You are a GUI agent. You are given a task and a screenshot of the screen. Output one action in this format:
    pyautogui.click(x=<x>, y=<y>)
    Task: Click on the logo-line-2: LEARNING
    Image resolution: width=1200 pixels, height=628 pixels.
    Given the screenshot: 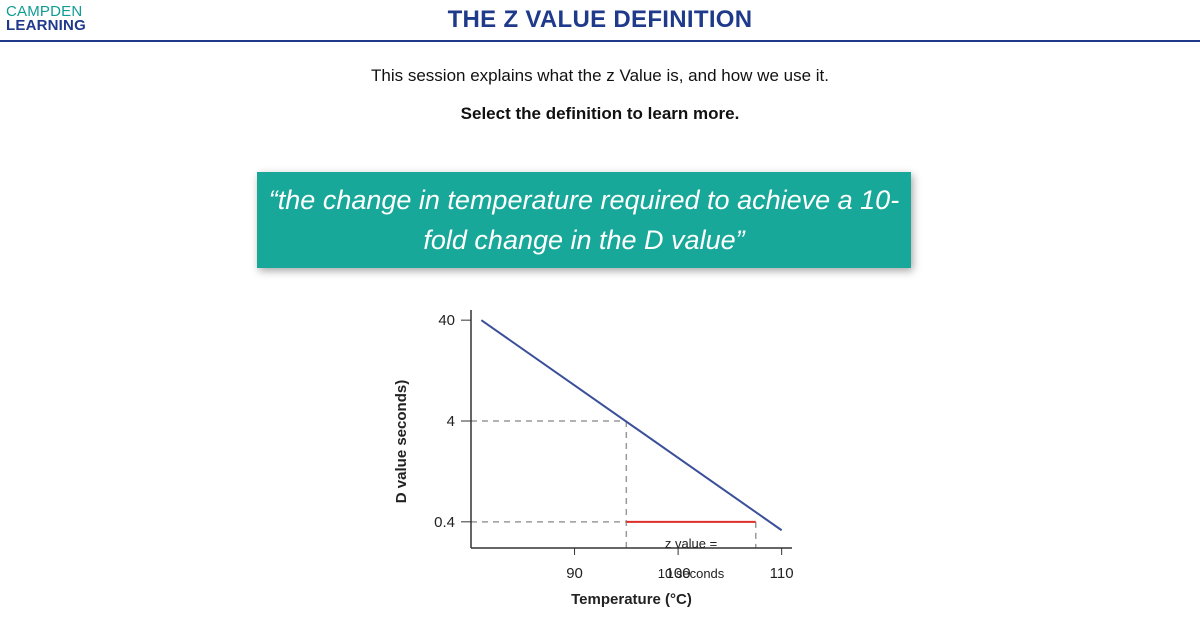 What is the action you would take?
    pyautogui.click(x=46, y=25)
    